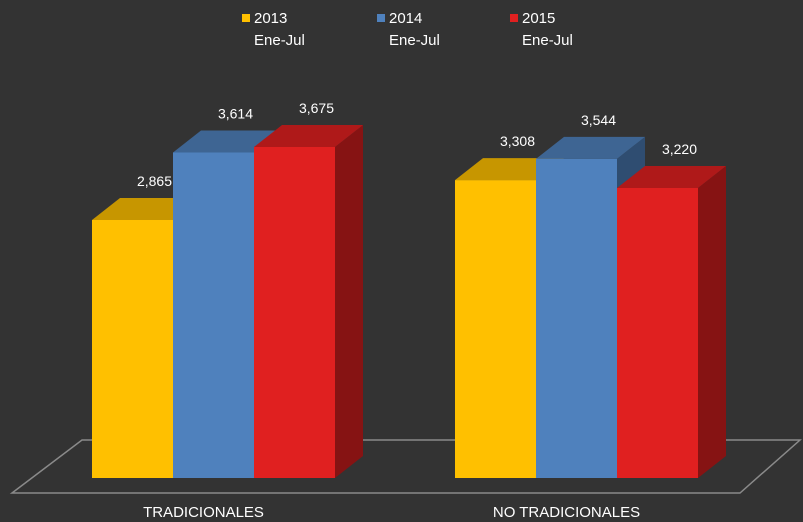 This screenshot has width=803, height=522. What do you see at coordinates (235, 114) in the screenshot?
I see `value-label: 3,614` at bounding box center [235, 114].